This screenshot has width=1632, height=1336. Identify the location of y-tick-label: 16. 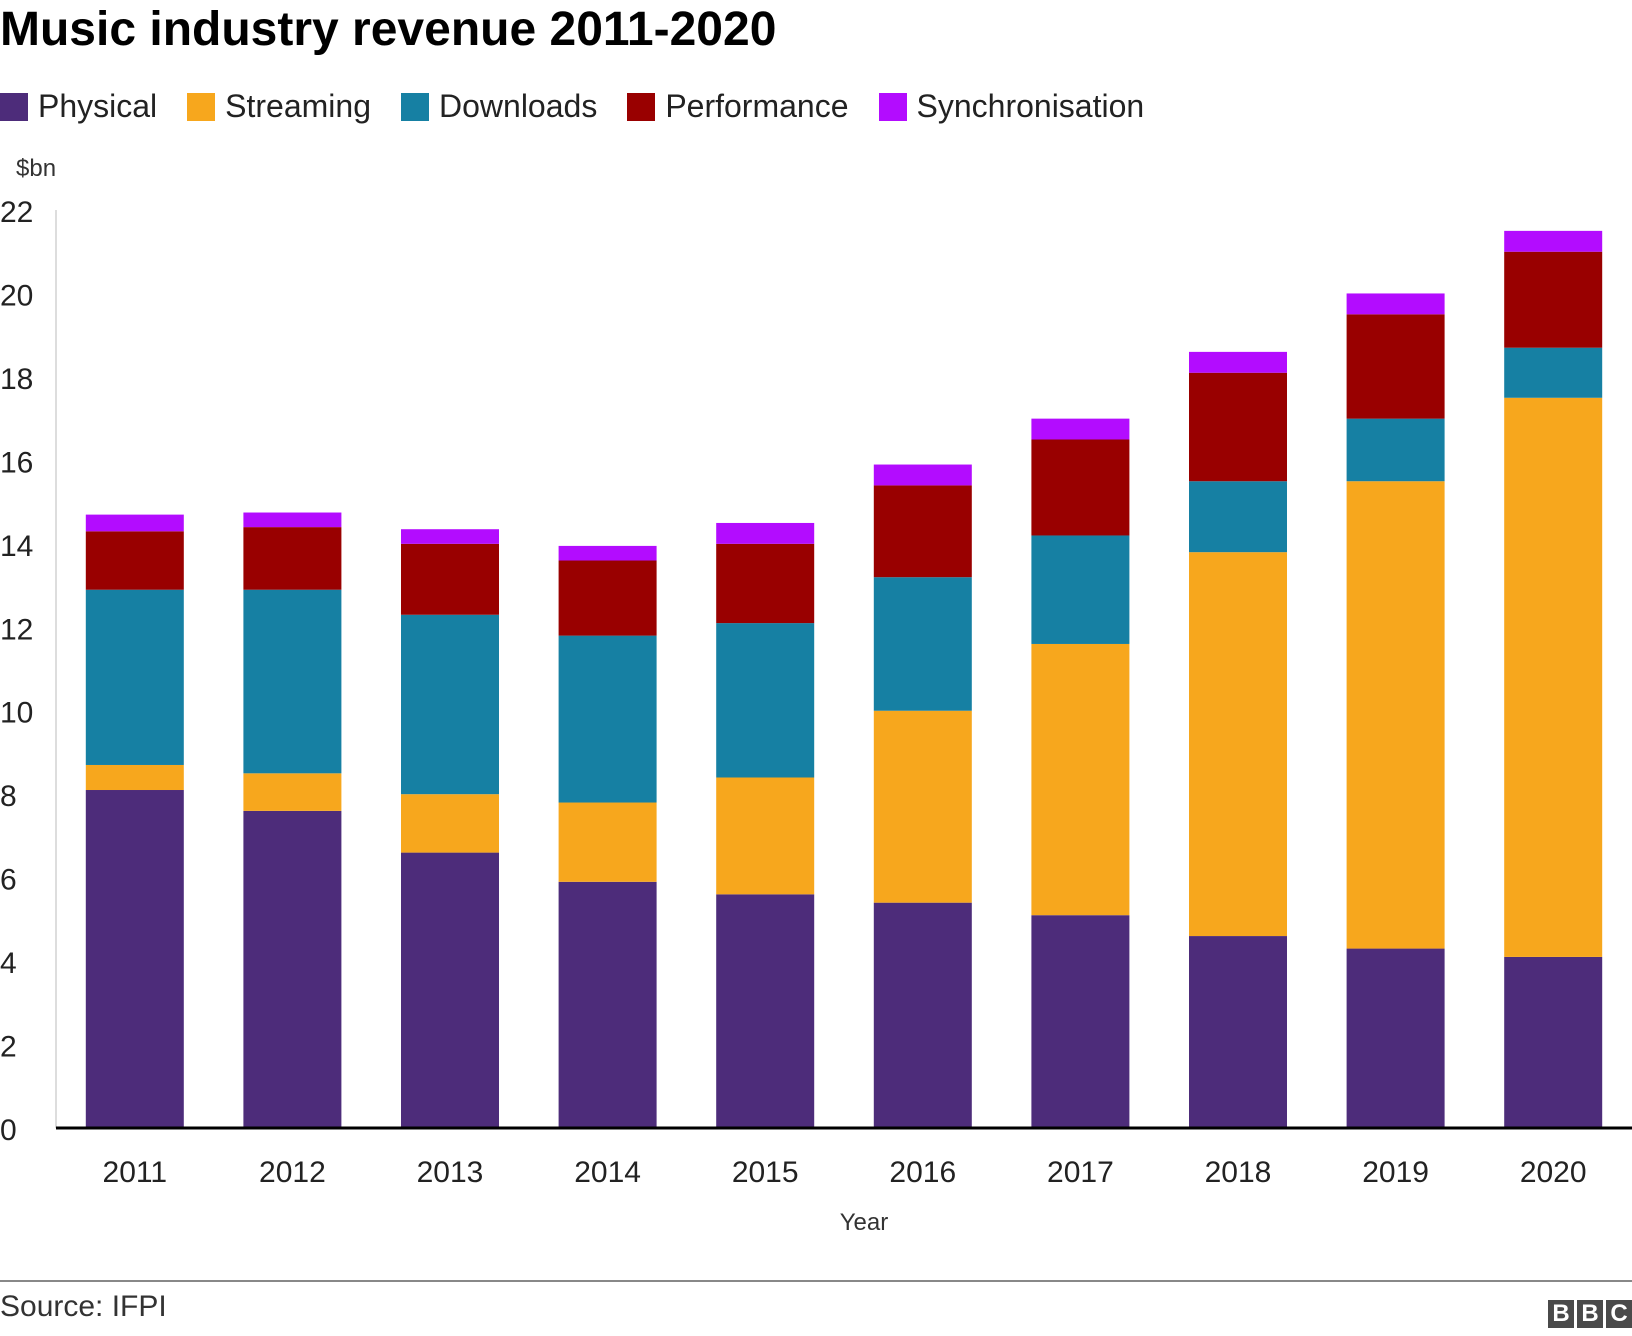
(16, 462).